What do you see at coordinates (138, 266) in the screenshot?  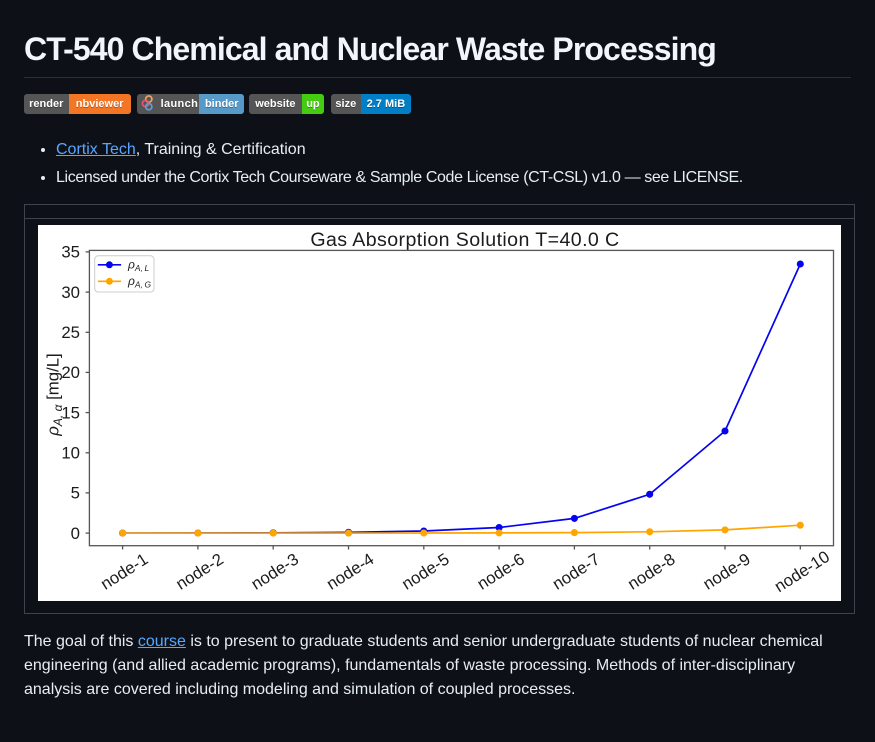 I see `svg-text: ρA, L` at bounding box center [138, 266].